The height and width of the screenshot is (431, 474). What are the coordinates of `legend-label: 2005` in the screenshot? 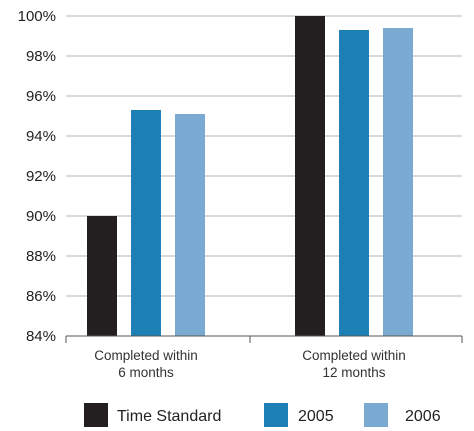 It's located at (316, 416).